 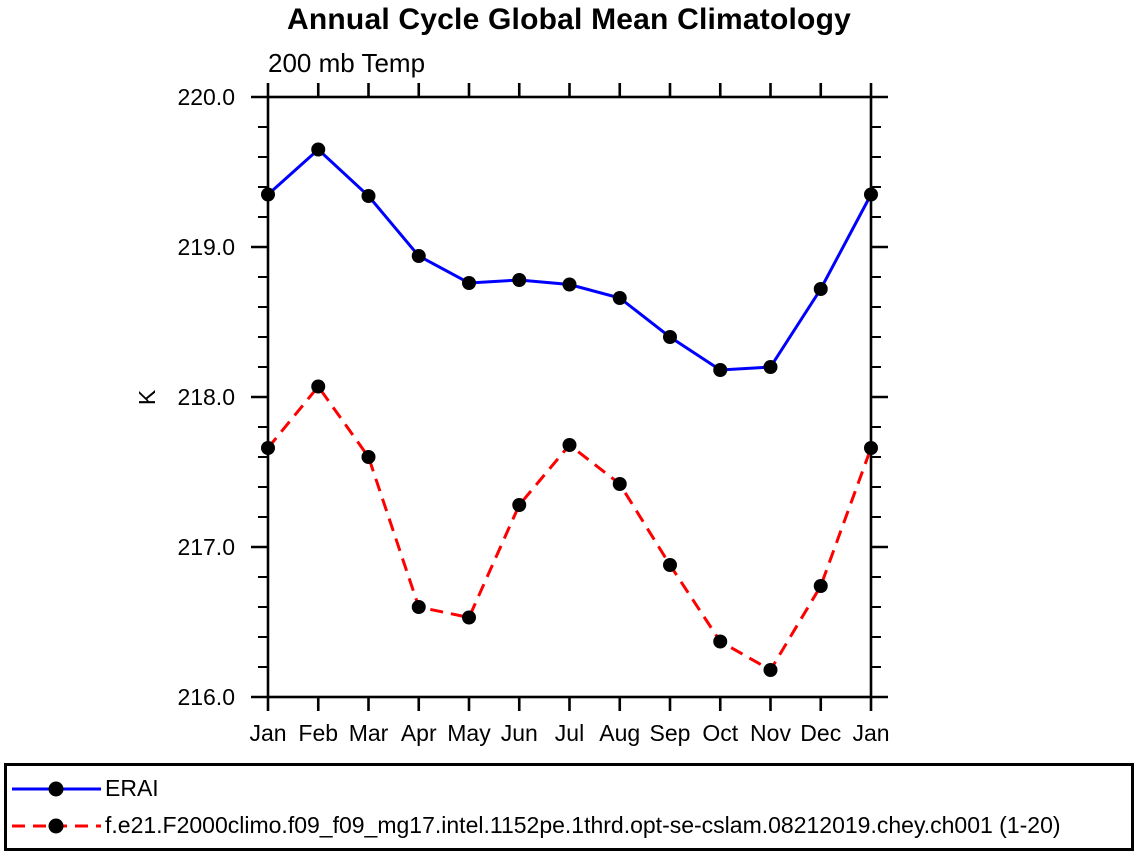 What do you see at coordinates (569, 259) in the screenshot?
I see `erai-series-line` at bounding box center [569, 259].